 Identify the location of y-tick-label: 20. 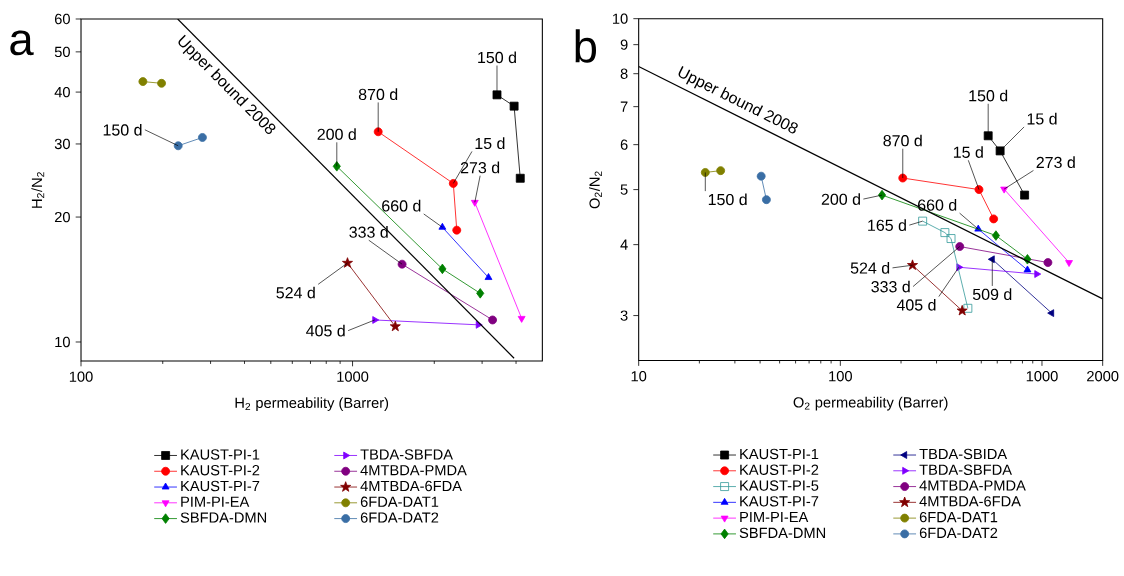
(62, 217).